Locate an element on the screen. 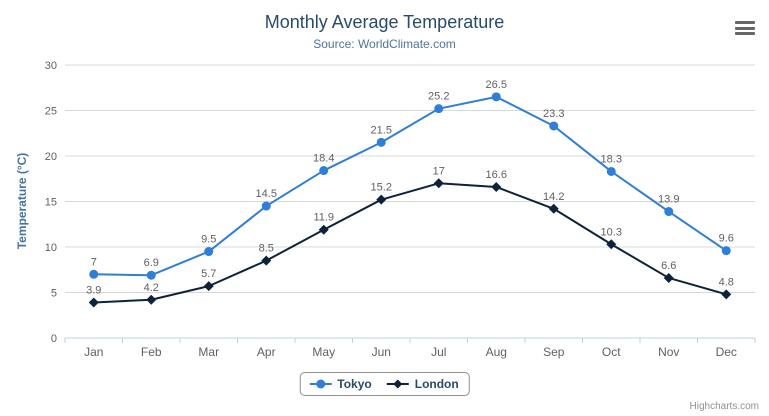  legend-label-tokyo: Tokyo is located at coordinates (354, 384).